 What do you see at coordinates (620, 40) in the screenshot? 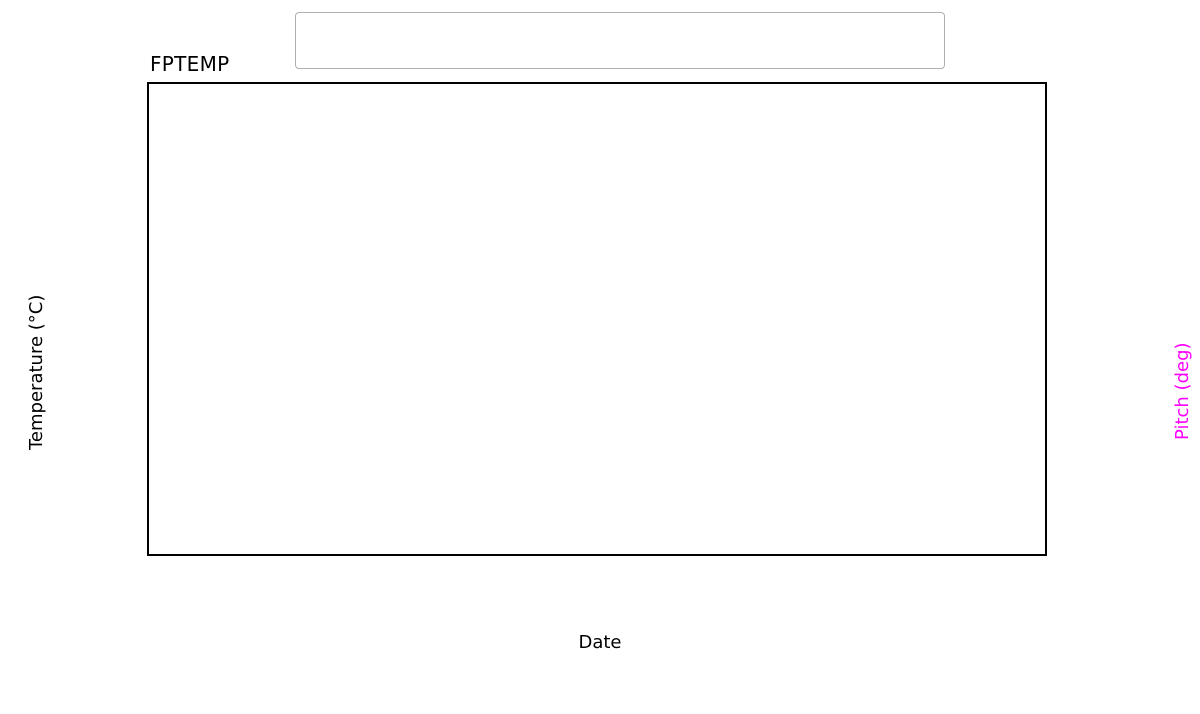
I see `chart-legend` at bounding box center [620, 40].